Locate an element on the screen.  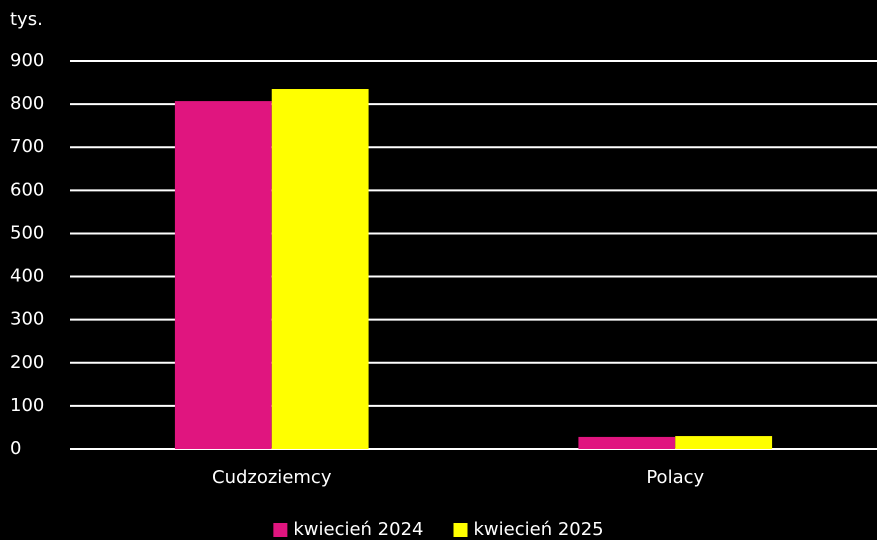
y-tick-label: 300 is located at coordinates (27, 319).